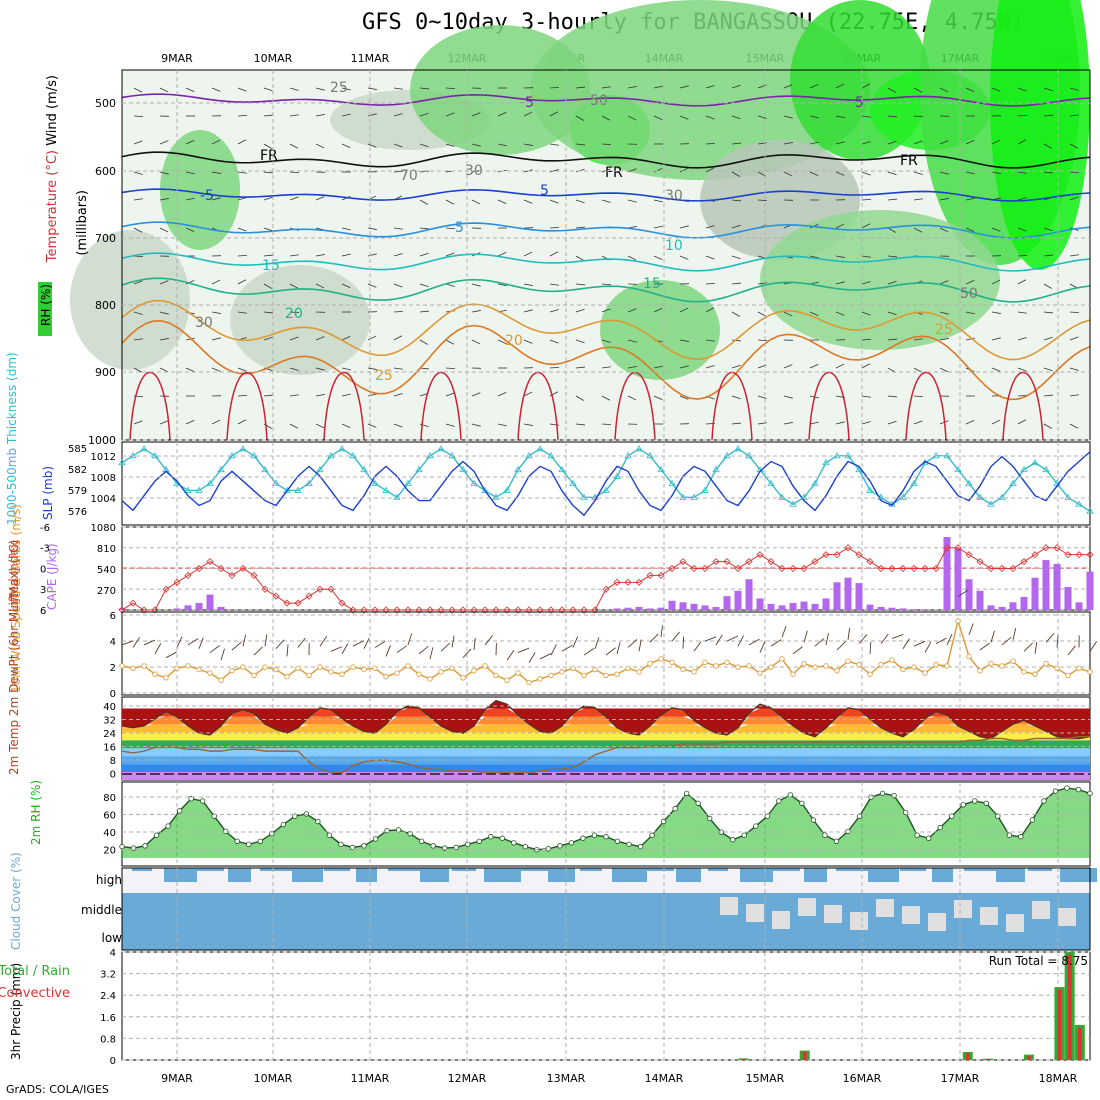  I want to click on contour-label: 5, so click(459, 228).